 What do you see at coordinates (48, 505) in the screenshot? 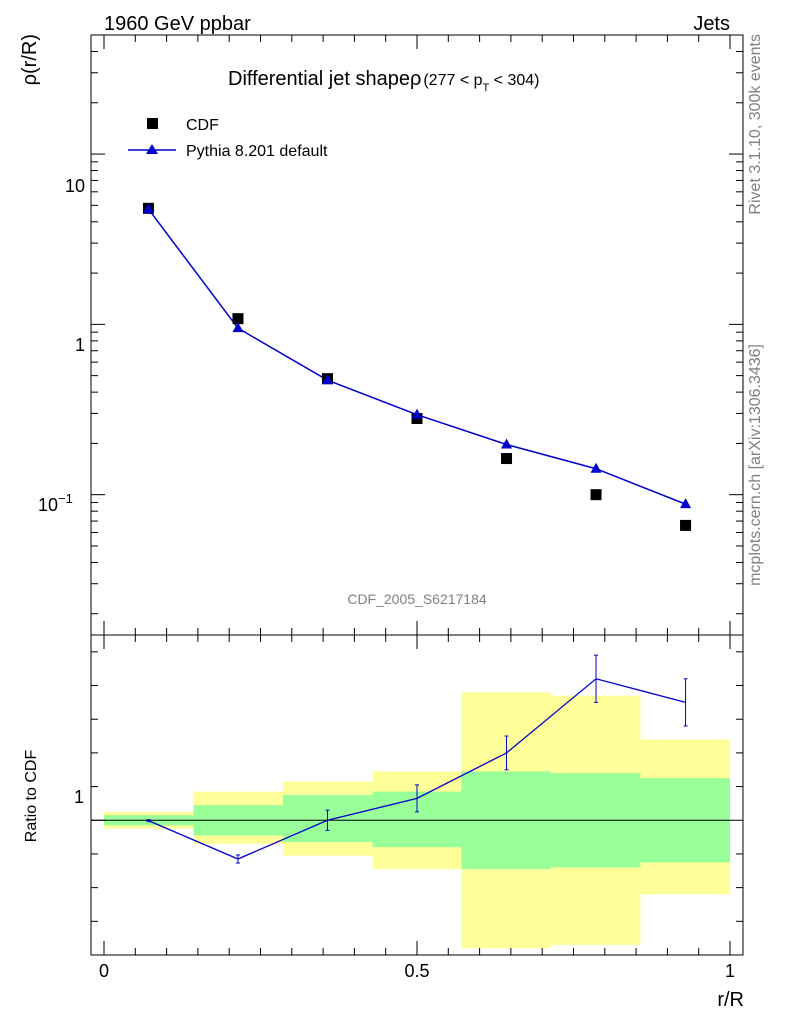
I see `main-y-tick-label-0-1-base: 10` at bounding box center [48, 505].